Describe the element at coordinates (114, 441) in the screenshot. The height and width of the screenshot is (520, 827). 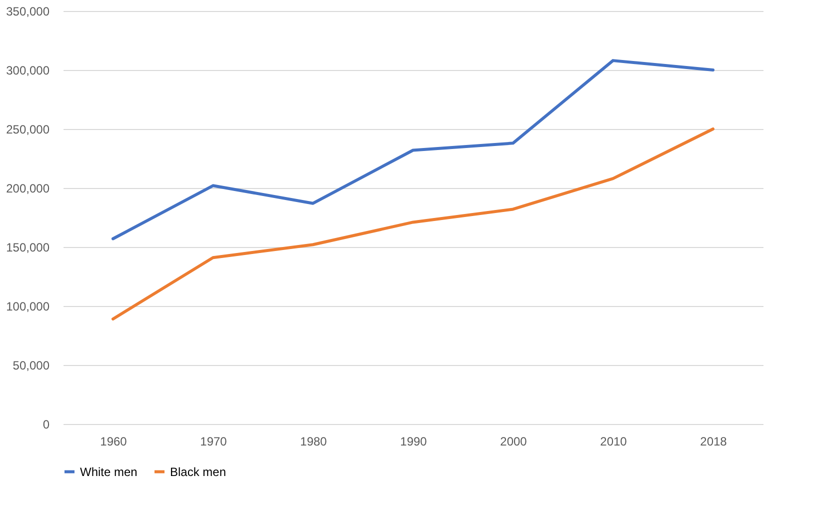
I see `x-tick-label: 1960` at that location.